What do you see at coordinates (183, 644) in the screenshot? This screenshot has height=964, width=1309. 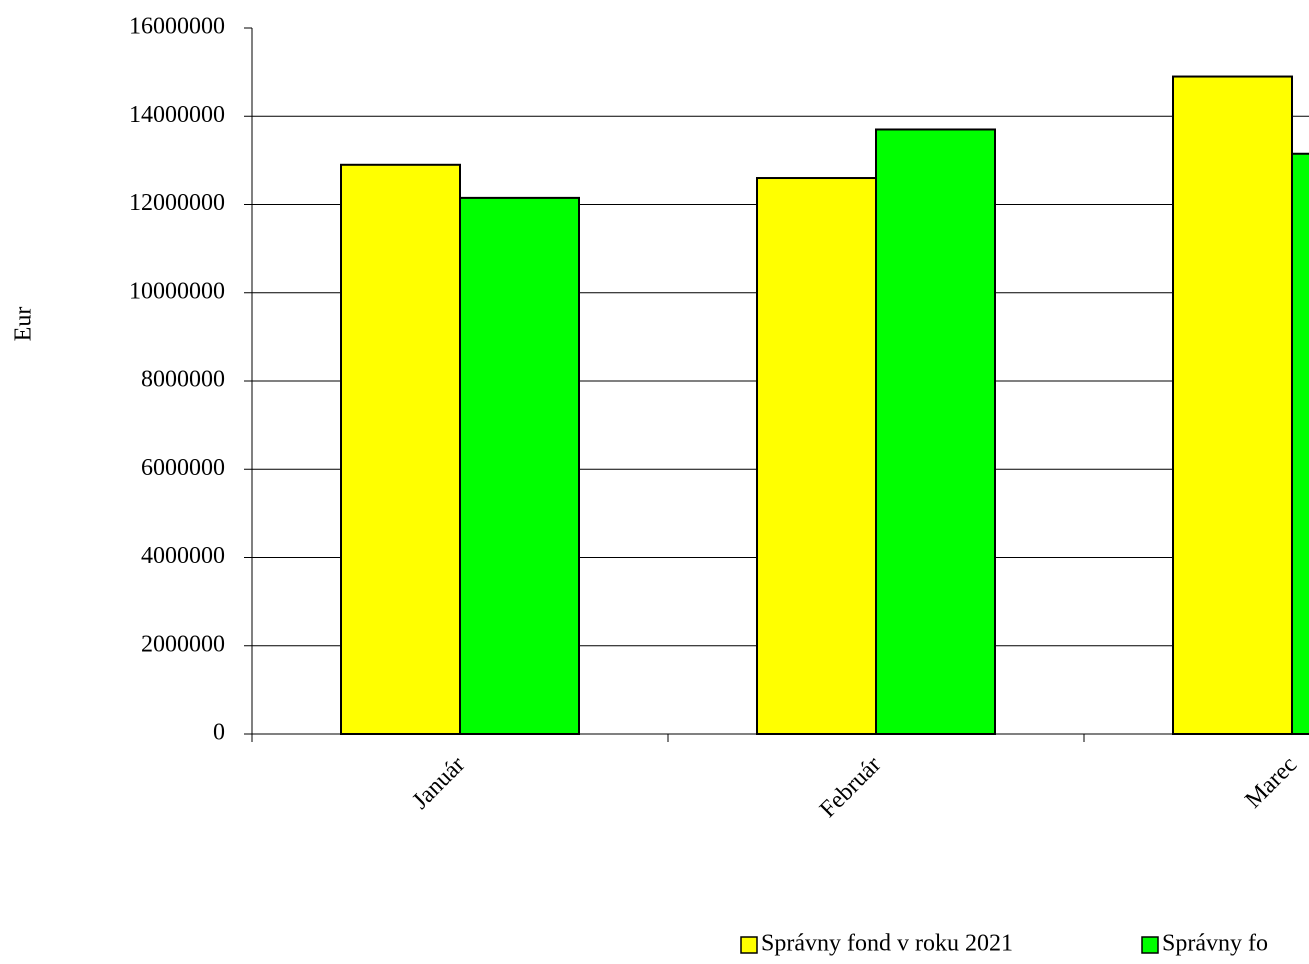 I see `y-tick-label: 2000000` at bounding box center [183, 644].